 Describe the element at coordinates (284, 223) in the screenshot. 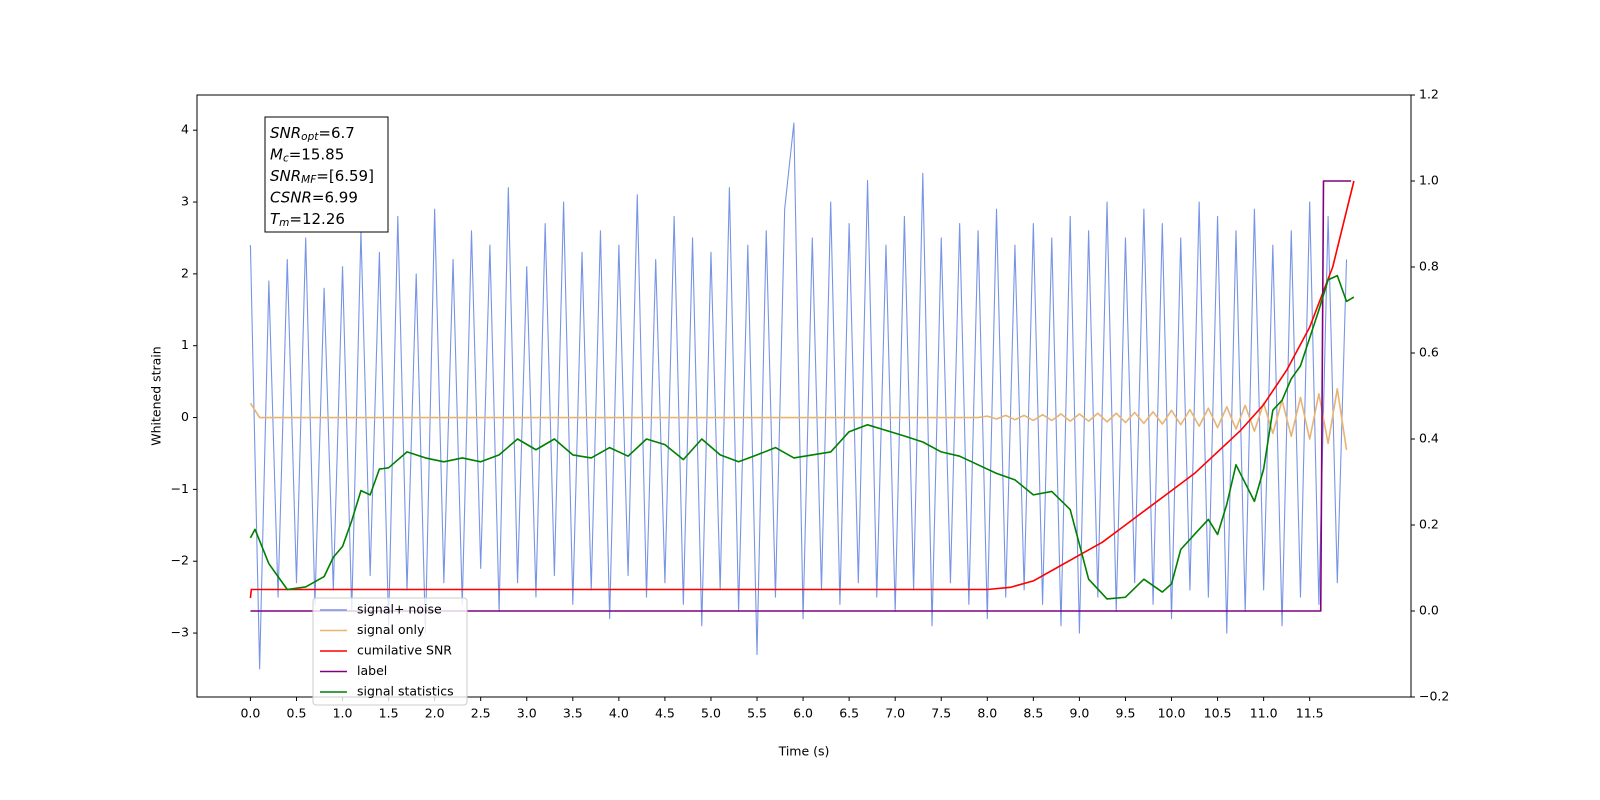

I see `annotation-sub: m` at that location.